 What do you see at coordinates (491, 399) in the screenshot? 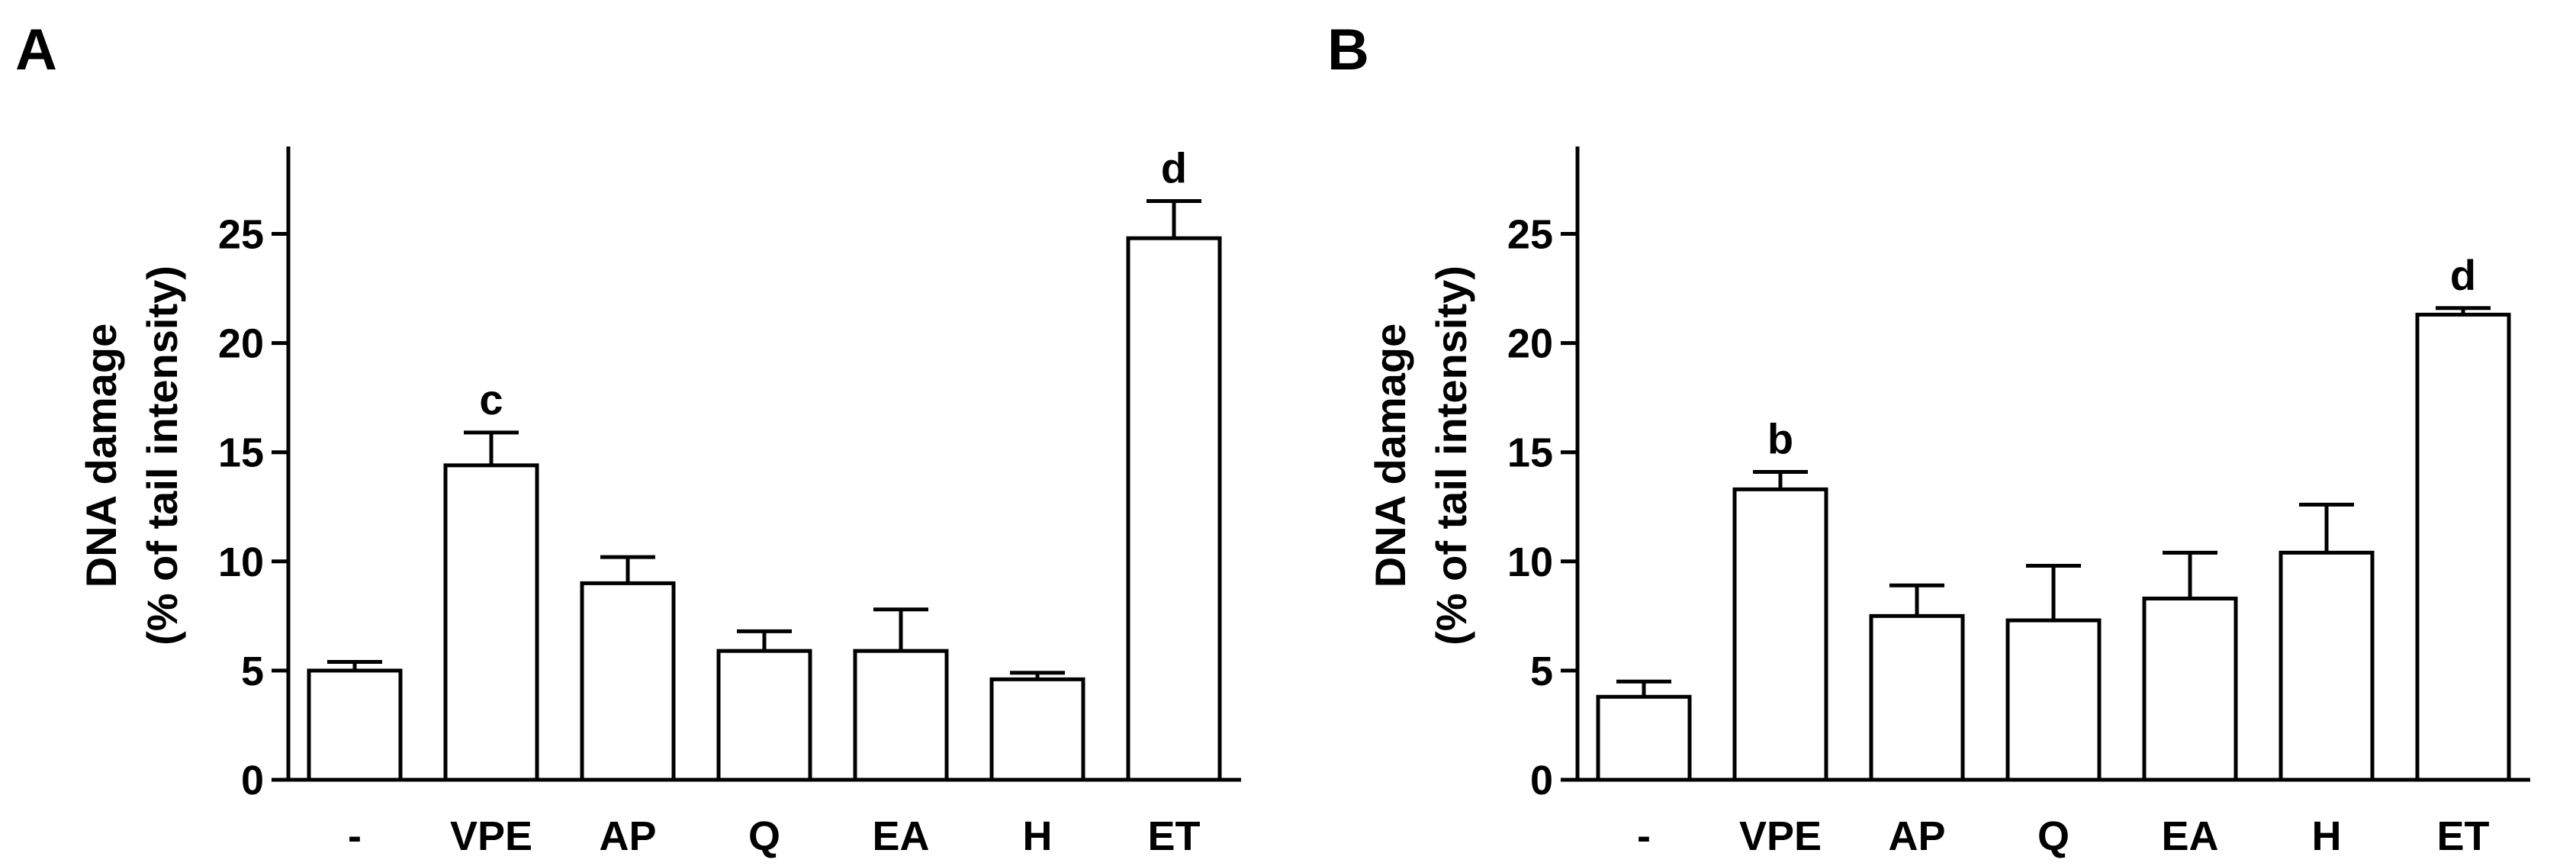
I see `significance-letter: c` at bounding box center [491, 399].